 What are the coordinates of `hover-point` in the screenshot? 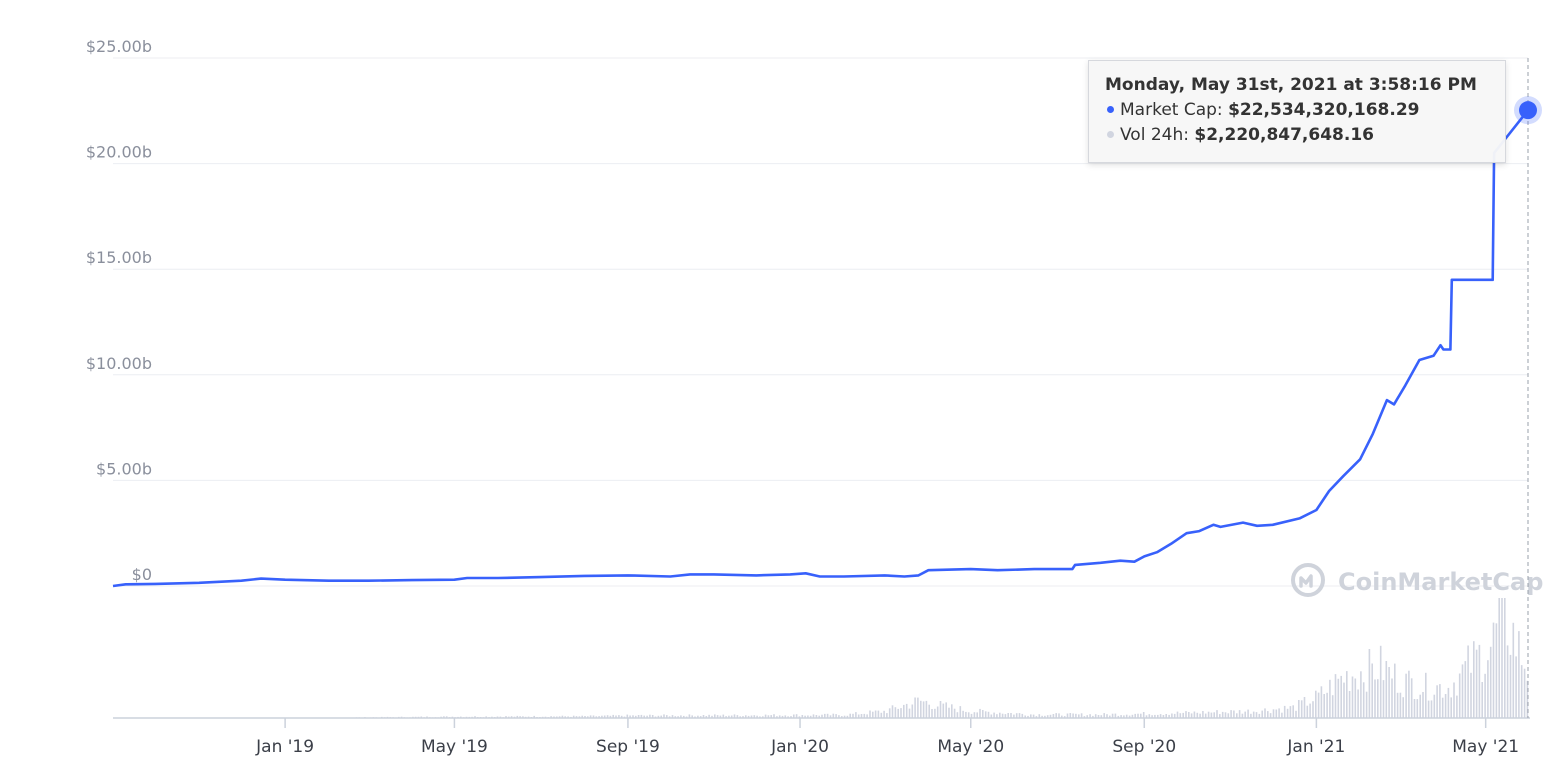 It's located at (1528, 110).